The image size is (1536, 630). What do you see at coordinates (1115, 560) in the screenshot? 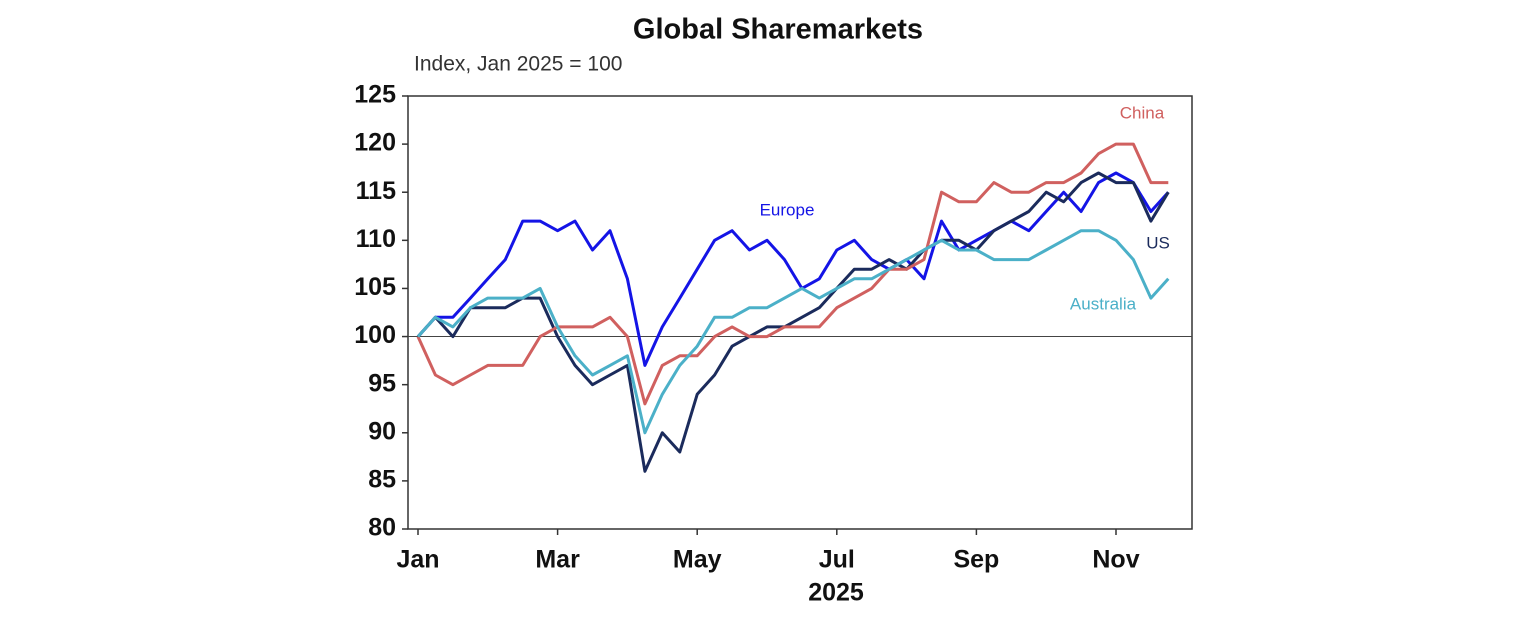
I see `x-tick-label: Nov` at bounding box center [1115, 560].